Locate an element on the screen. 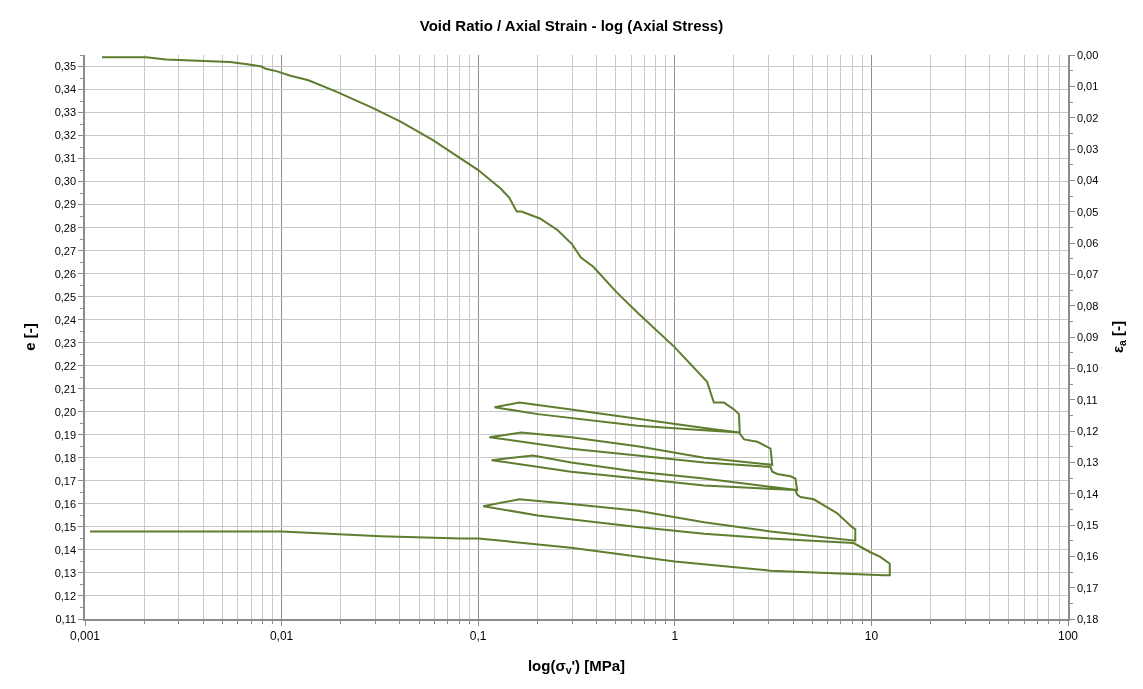 The width and height of the screenshot is (1143, 689). y2-tick-label: 0,07 is located at coordinates (1087, 274).